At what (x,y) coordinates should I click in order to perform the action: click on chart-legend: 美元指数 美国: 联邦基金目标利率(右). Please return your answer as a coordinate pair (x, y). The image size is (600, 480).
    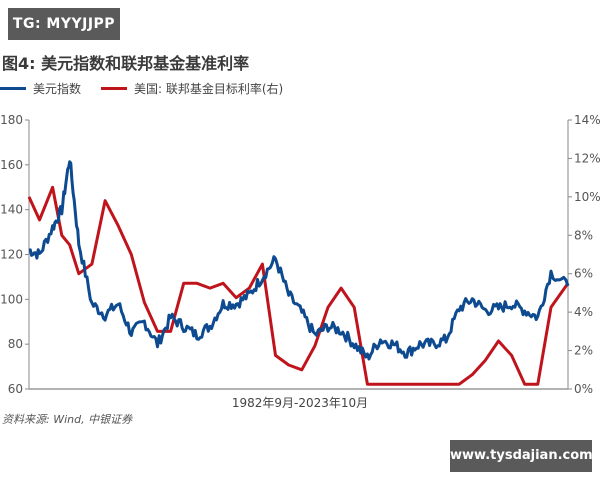
    Looking at the image, I should click on (151, 88).